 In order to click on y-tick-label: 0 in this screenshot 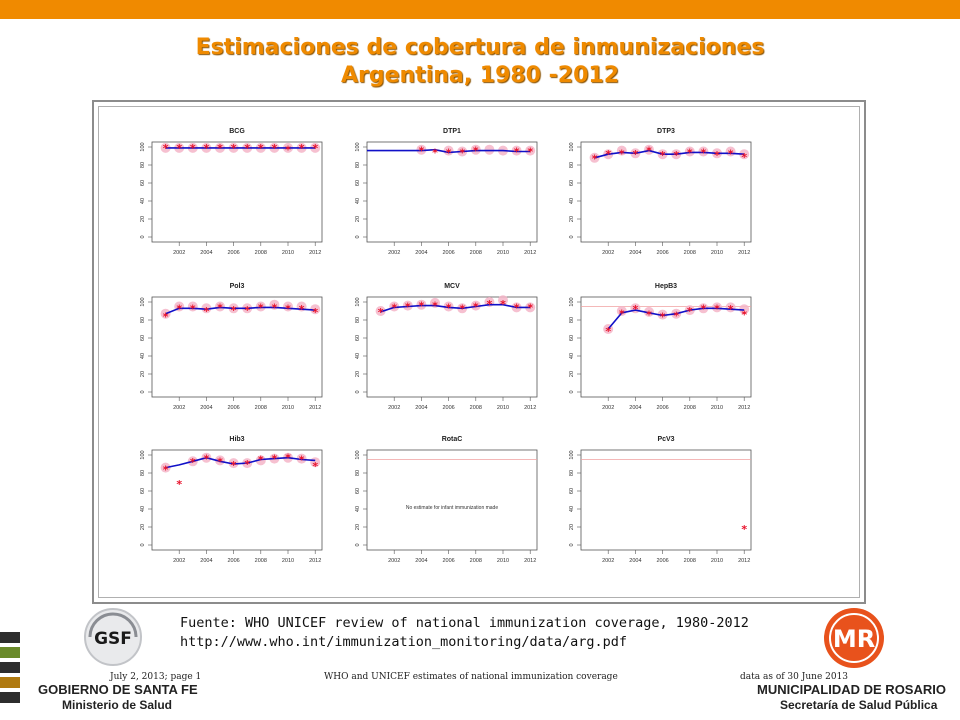, I will do `click(572, 391)`.